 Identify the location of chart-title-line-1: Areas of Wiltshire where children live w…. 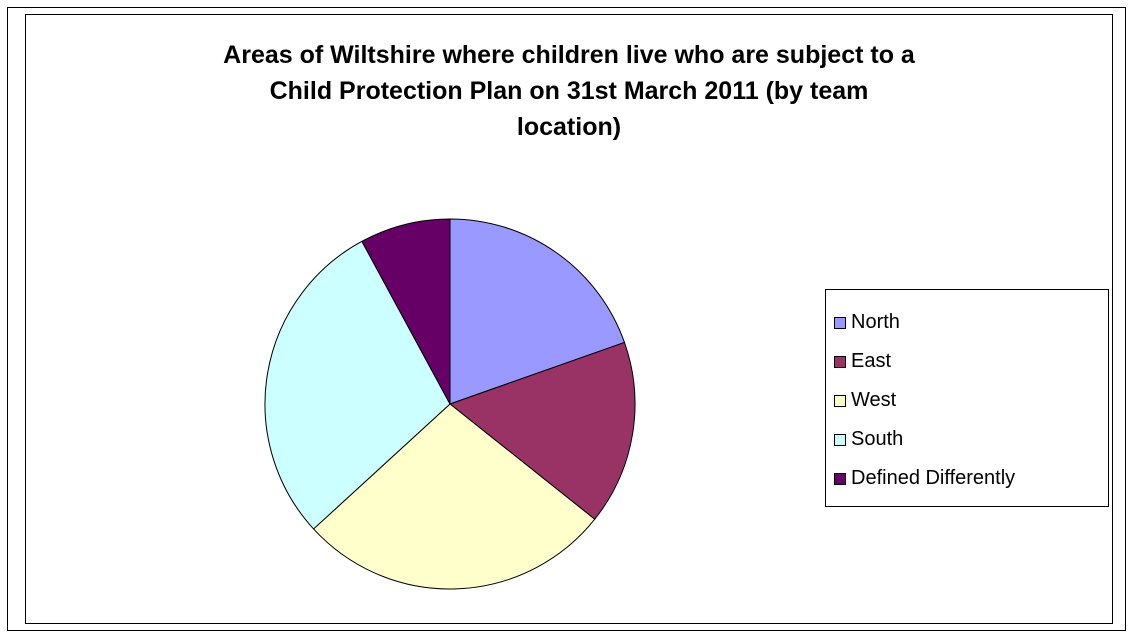
(569, 55).